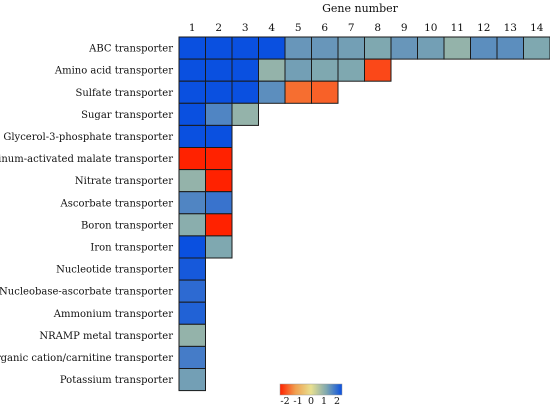 The width and height of the screenshot is (550, 406). Describe the element at coordinates (113, 314) in the screenshot. I see `row-label: Ammonium transporter` at that location.